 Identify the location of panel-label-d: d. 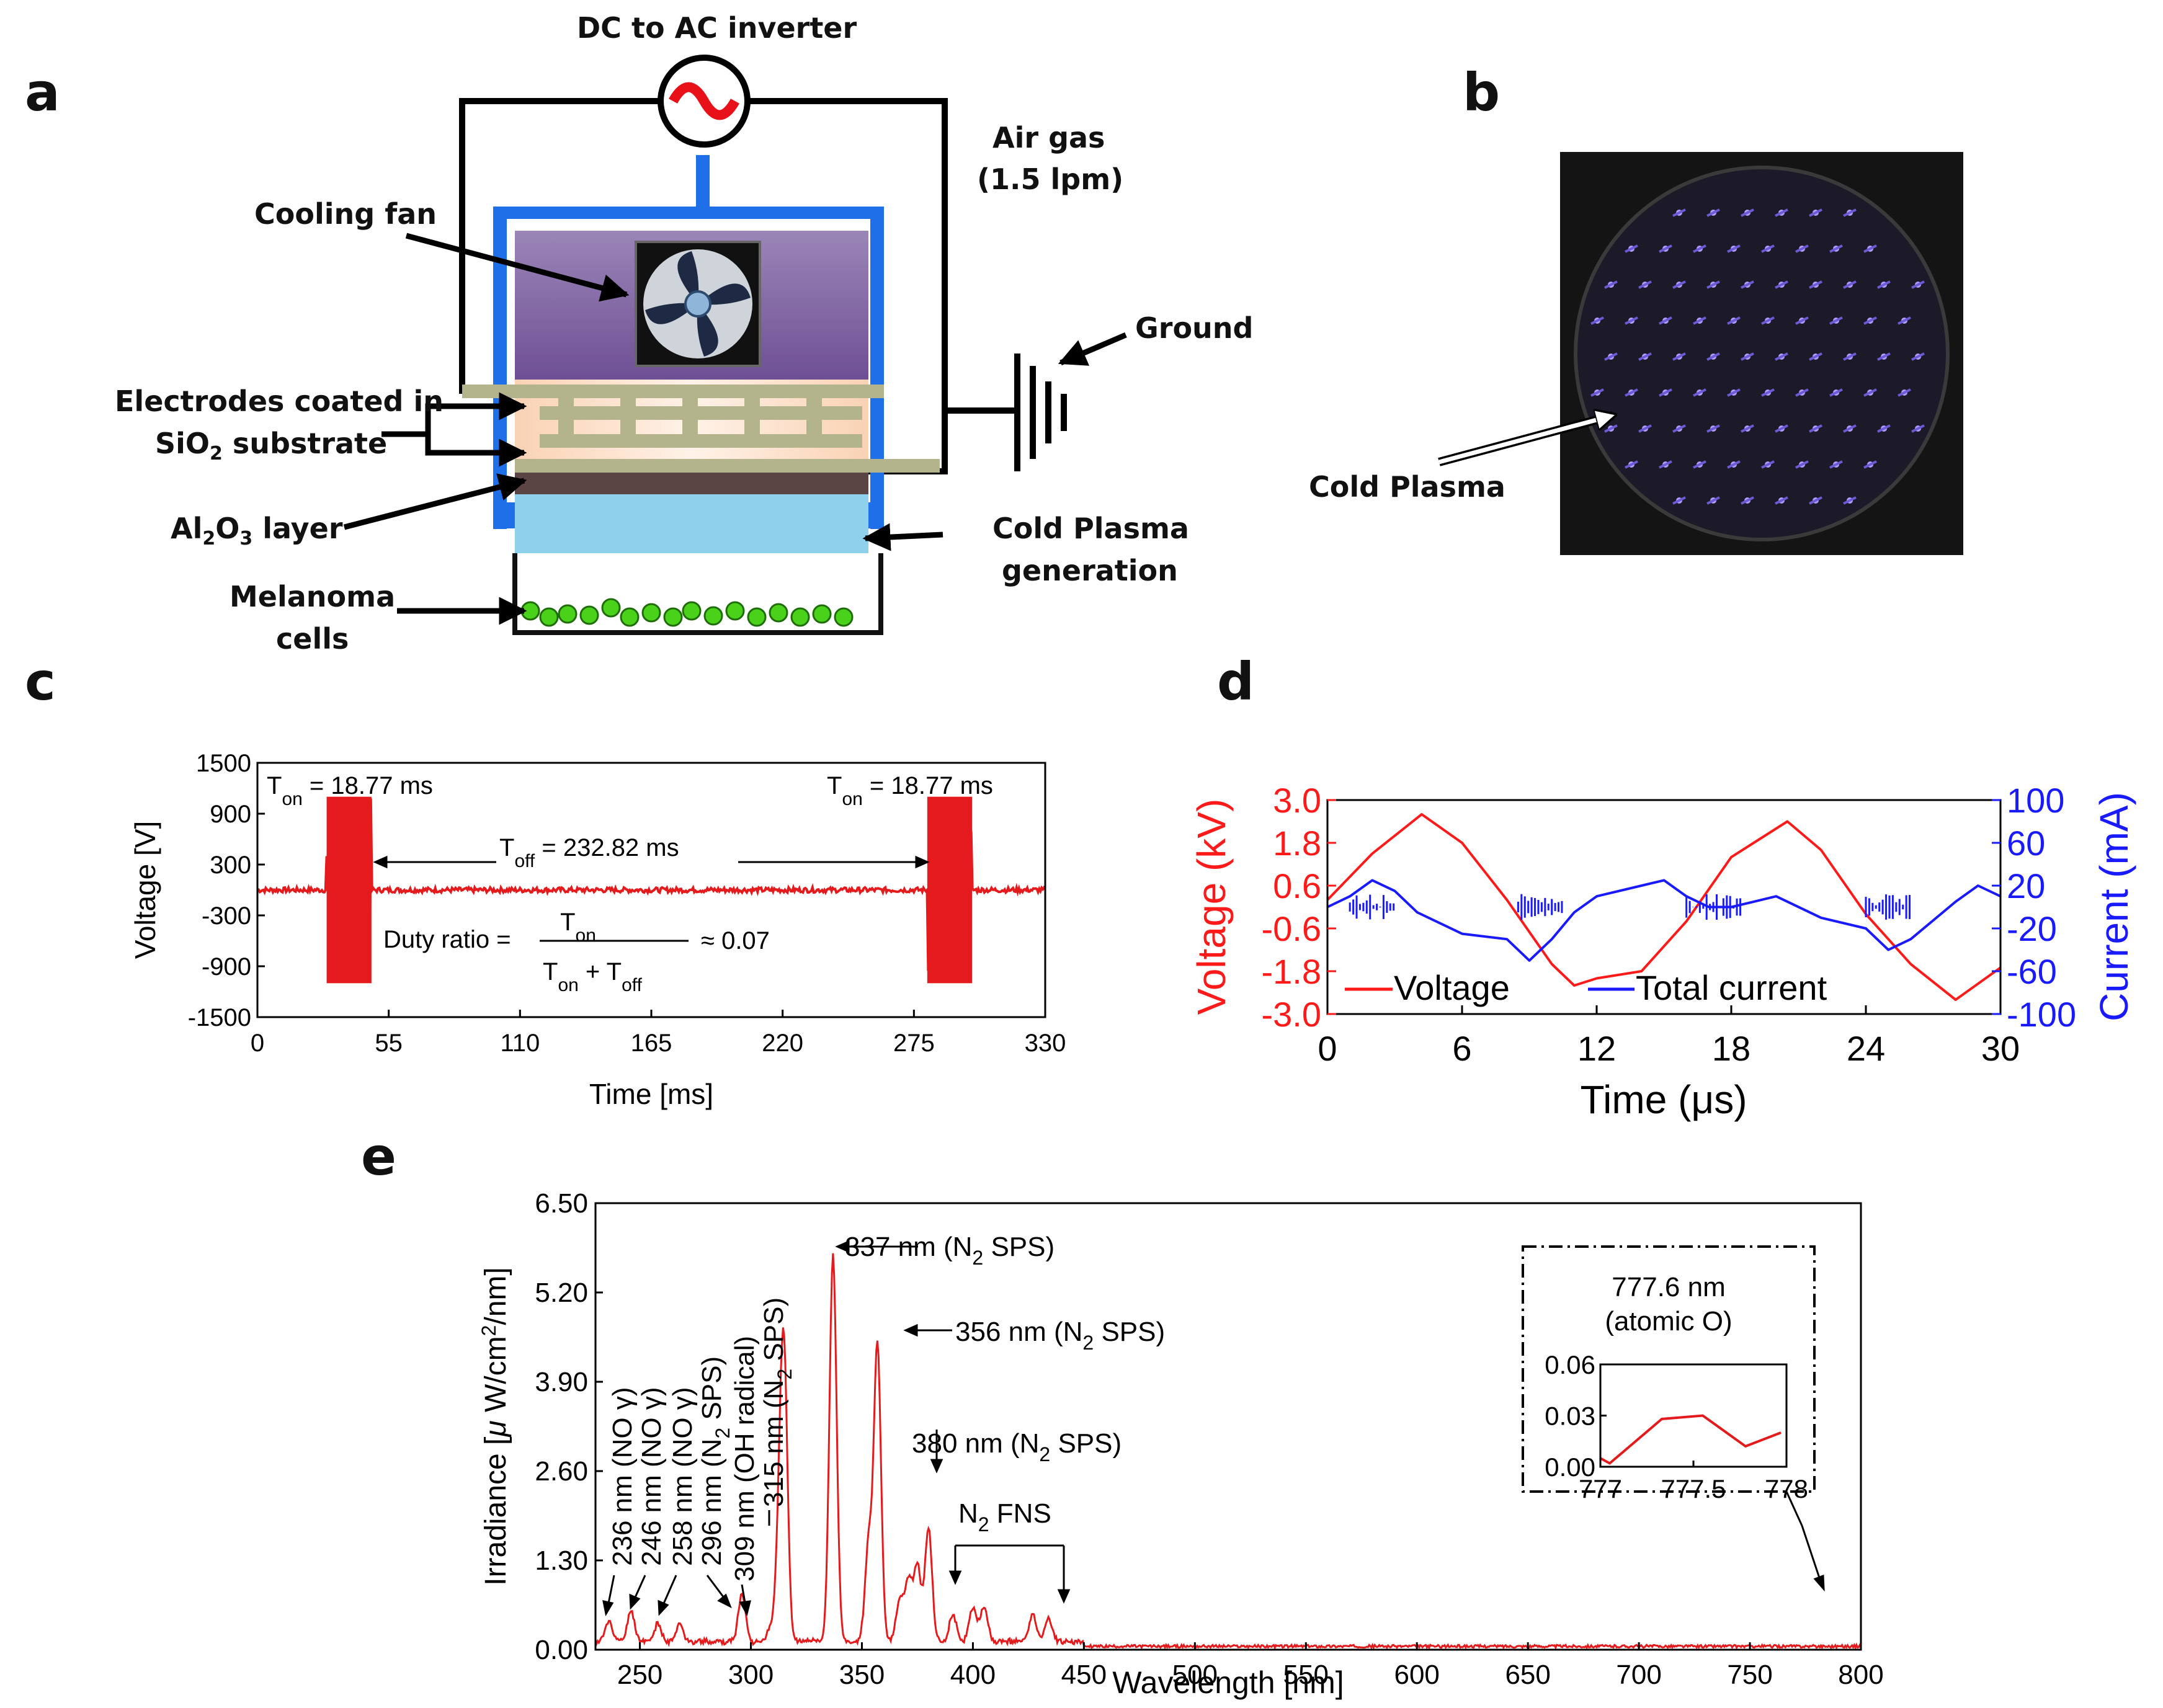
(1236, 681).